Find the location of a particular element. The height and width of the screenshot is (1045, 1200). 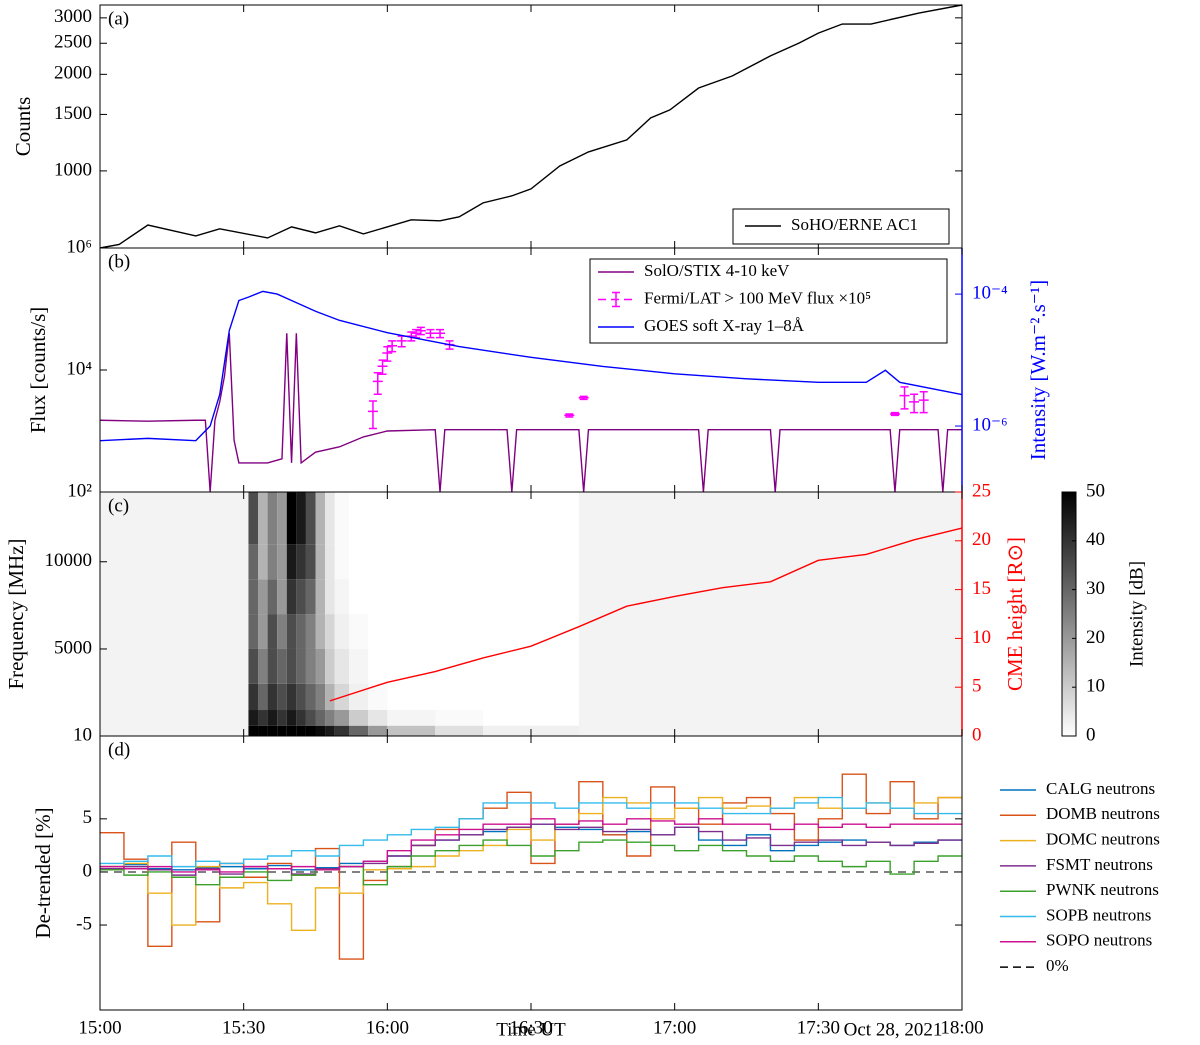

panel-label: (c) is located at coordinates (118, 505).